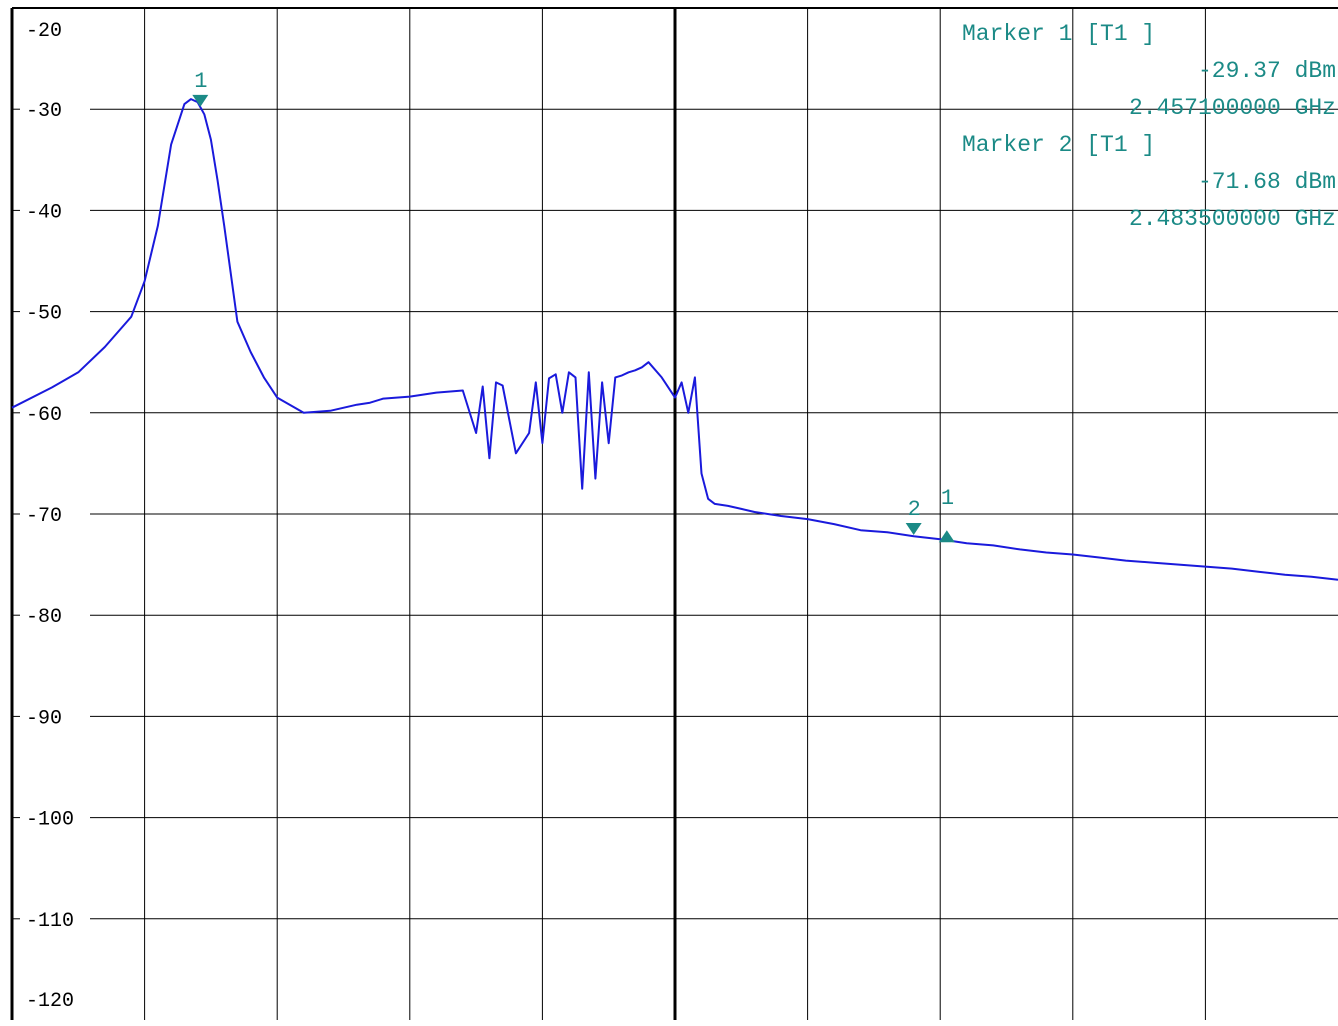 This screenshot has width=1338, height=1026. Describe the element at coordinates (914, 509) in the screenshot. I see `marker-label: 2` at that location.